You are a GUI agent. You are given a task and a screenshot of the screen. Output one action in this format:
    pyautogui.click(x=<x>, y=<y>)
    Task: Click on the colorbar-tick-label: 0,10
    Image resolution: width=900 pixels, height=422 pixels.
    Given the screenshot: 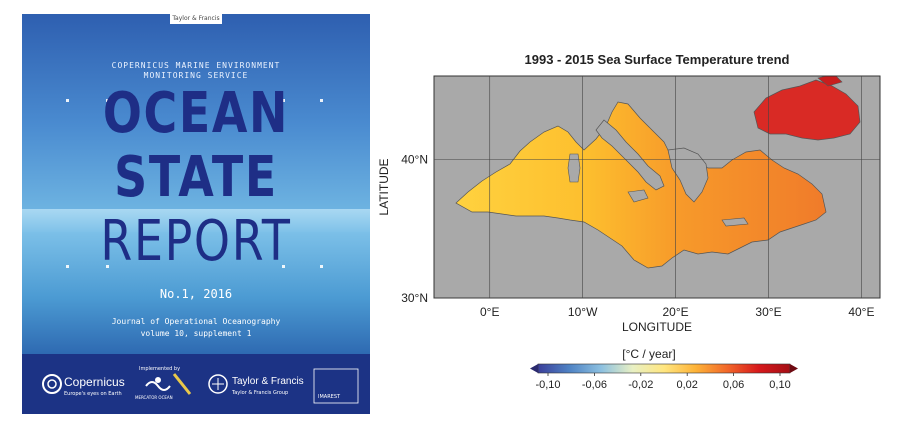 What is the action you would take?
    pyautogui.click(x=779, y=385)
    